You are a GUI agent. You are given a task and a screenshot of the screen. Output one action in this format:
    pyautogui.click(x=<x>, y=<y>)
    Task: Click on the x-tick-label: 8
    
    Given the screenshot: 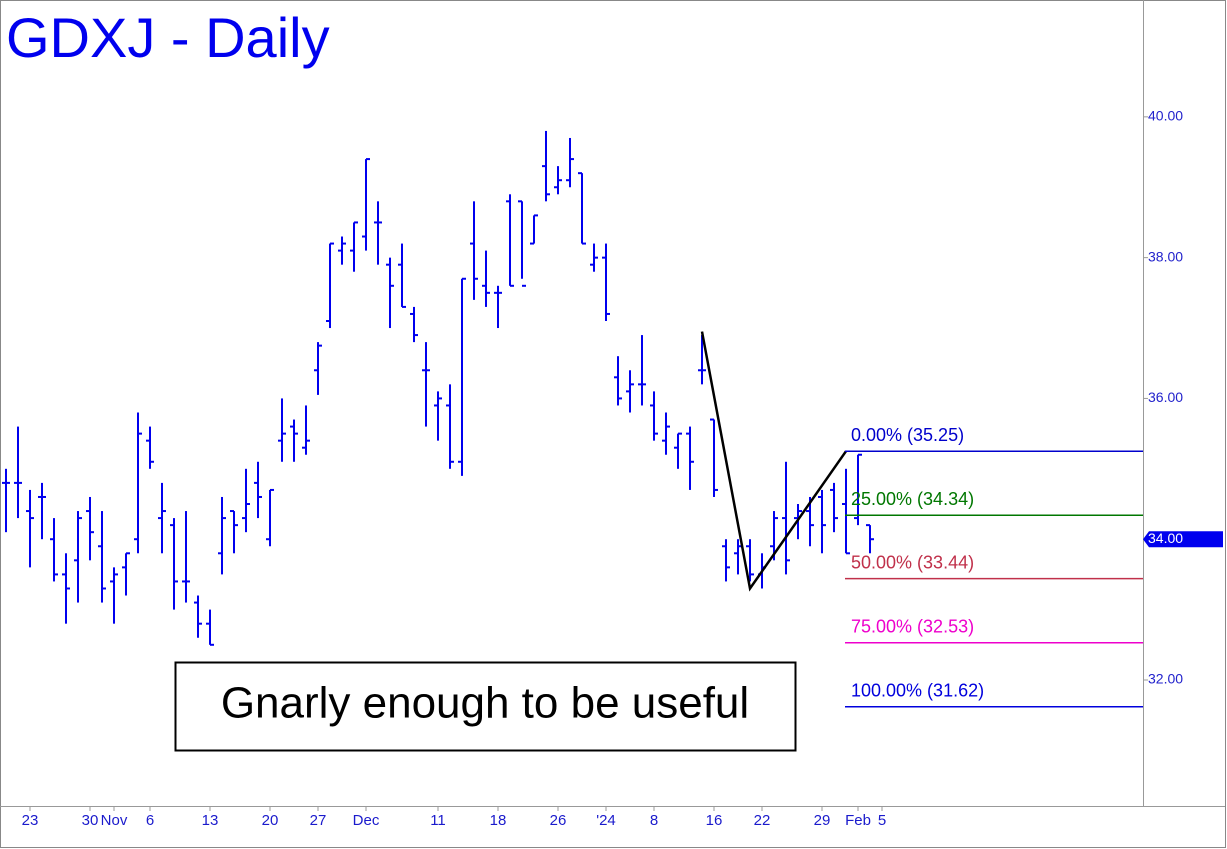 What is the action you would take?
    pyautogui.click(x=654, y=820)
    